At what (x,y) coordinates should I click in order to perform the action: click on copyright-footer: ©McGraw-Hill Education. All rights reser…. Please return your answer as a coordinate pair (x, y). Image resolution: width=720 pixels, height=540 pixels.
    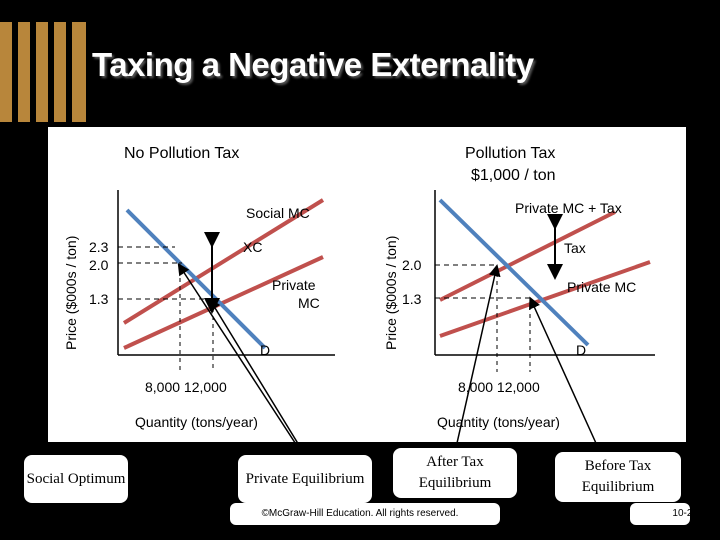
    Looking at the image, I should click on (360, 513).